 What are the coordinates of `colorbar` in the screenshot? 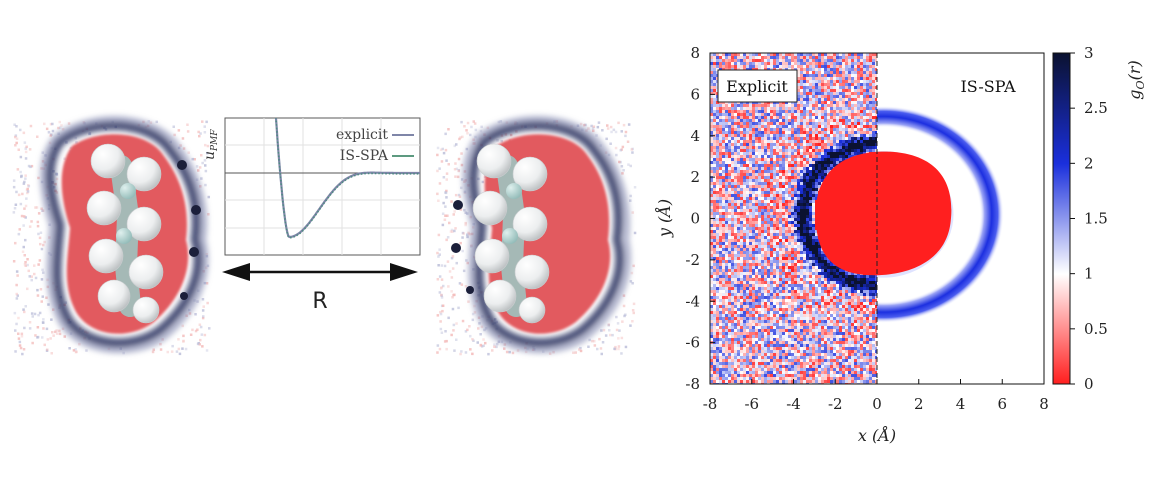 It's located at (1061, 218).